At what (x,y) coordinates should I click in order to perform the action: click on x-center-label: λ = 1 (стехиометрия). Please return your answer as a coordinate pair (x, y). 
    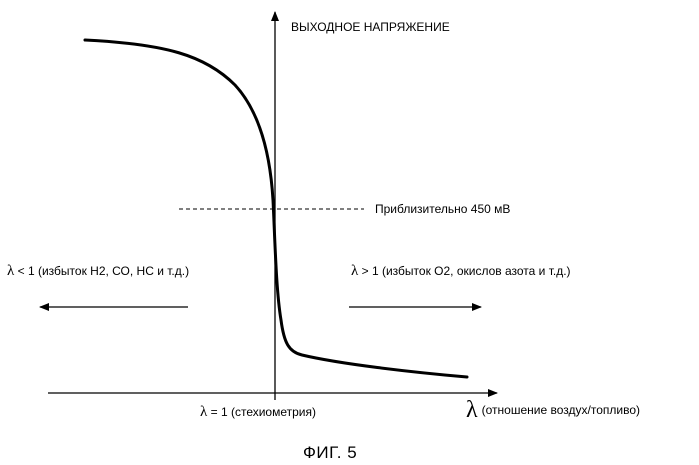
    Looking at the image, I should click on (258, 412).